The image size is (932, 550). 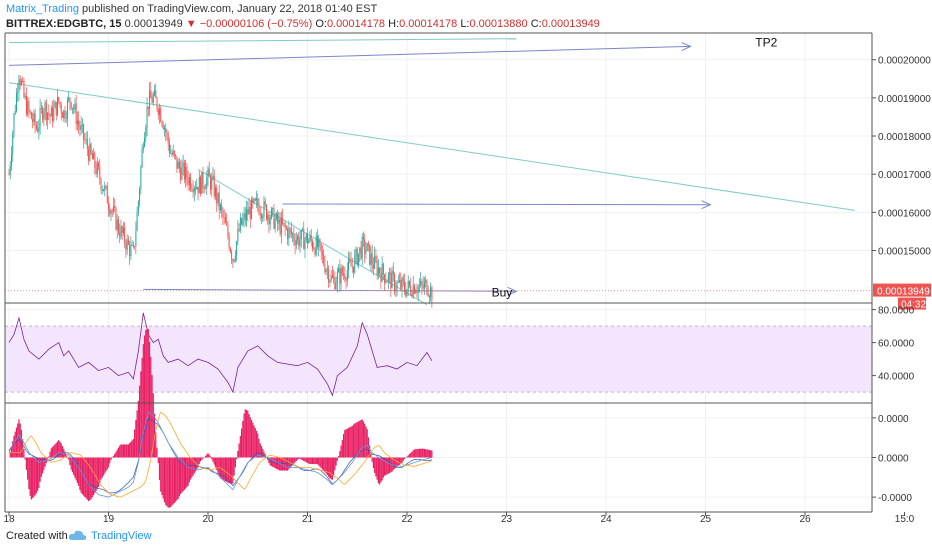 I want to click on x-tick-label: 19, so click(x=109, y=518).